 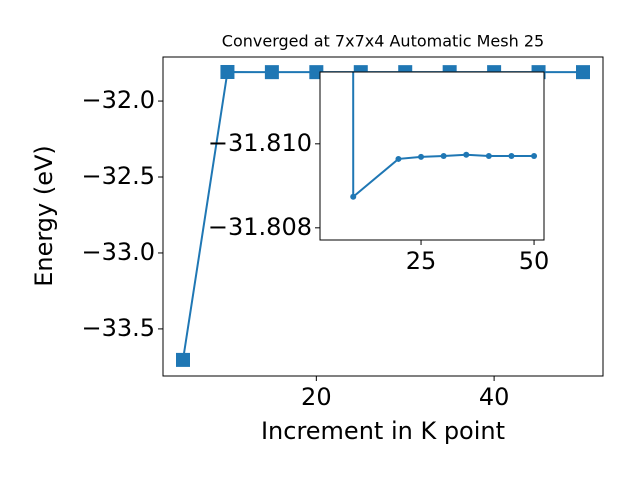 I want to click on y-tick-label: −33.5, so click(x=118, y=328).